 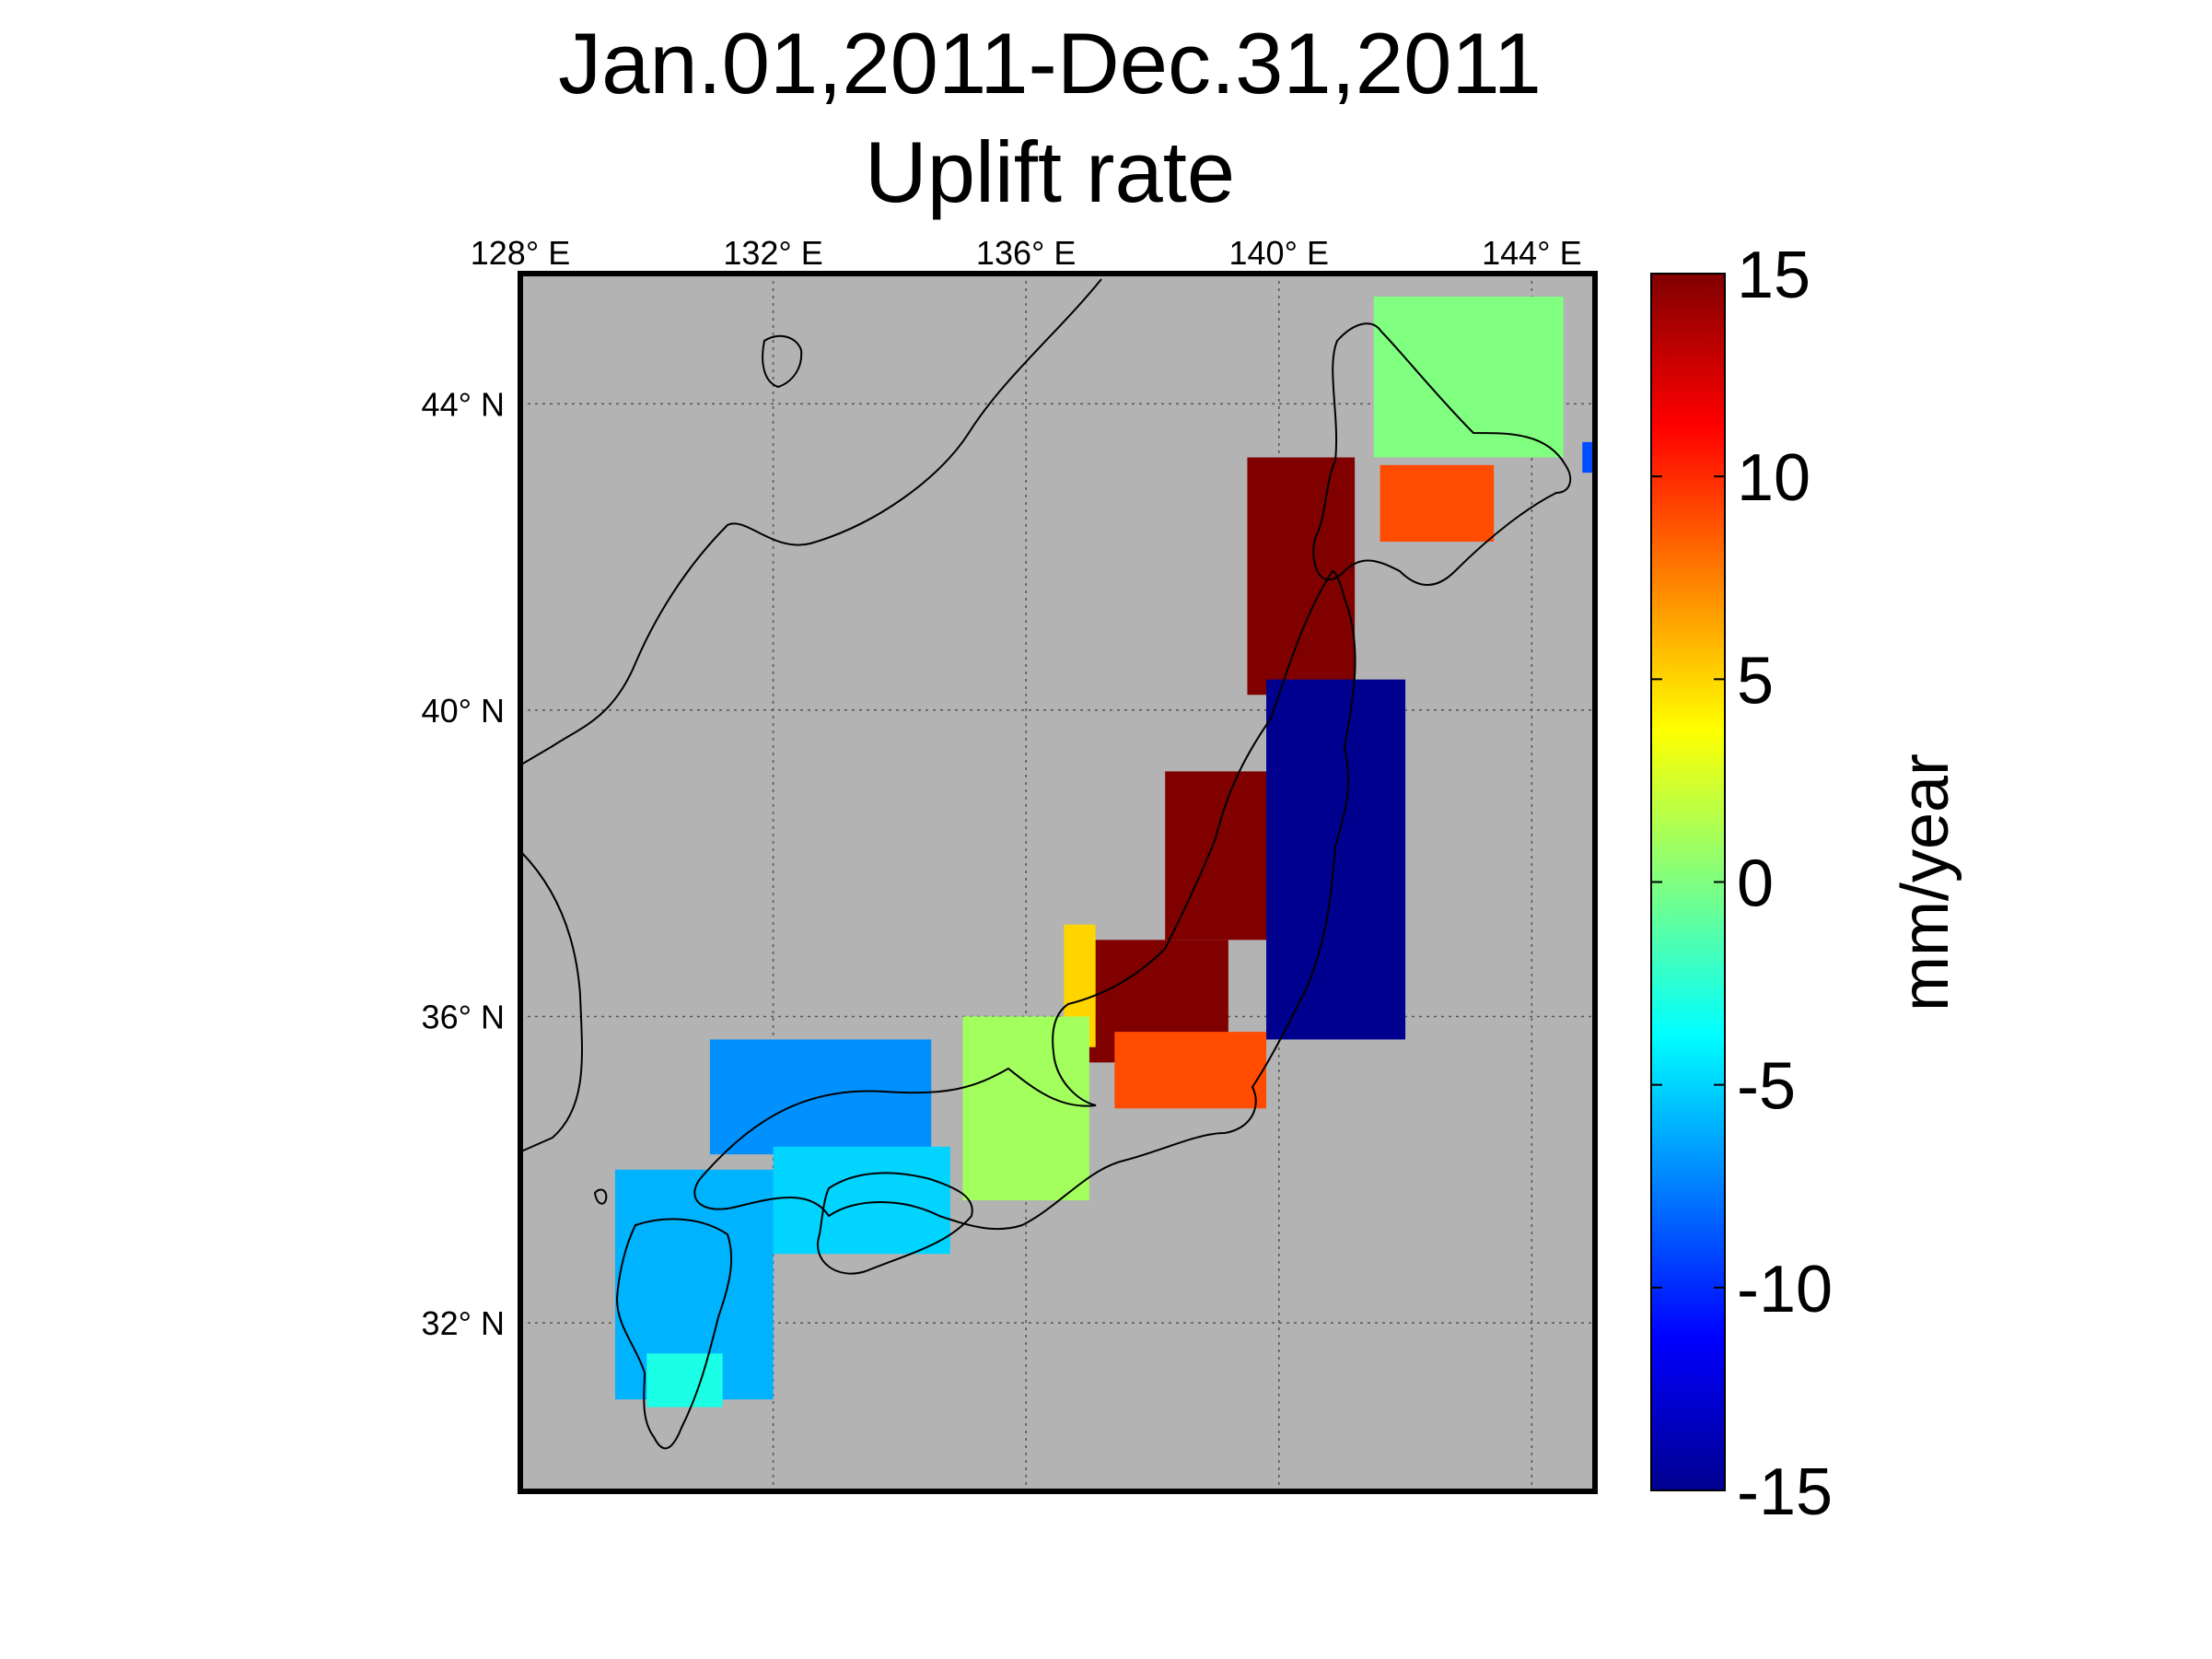 What do you see at coordinates (551, 1002) in the screenshot?
I see `korea-coastline` at bounding box center [551, 1002].